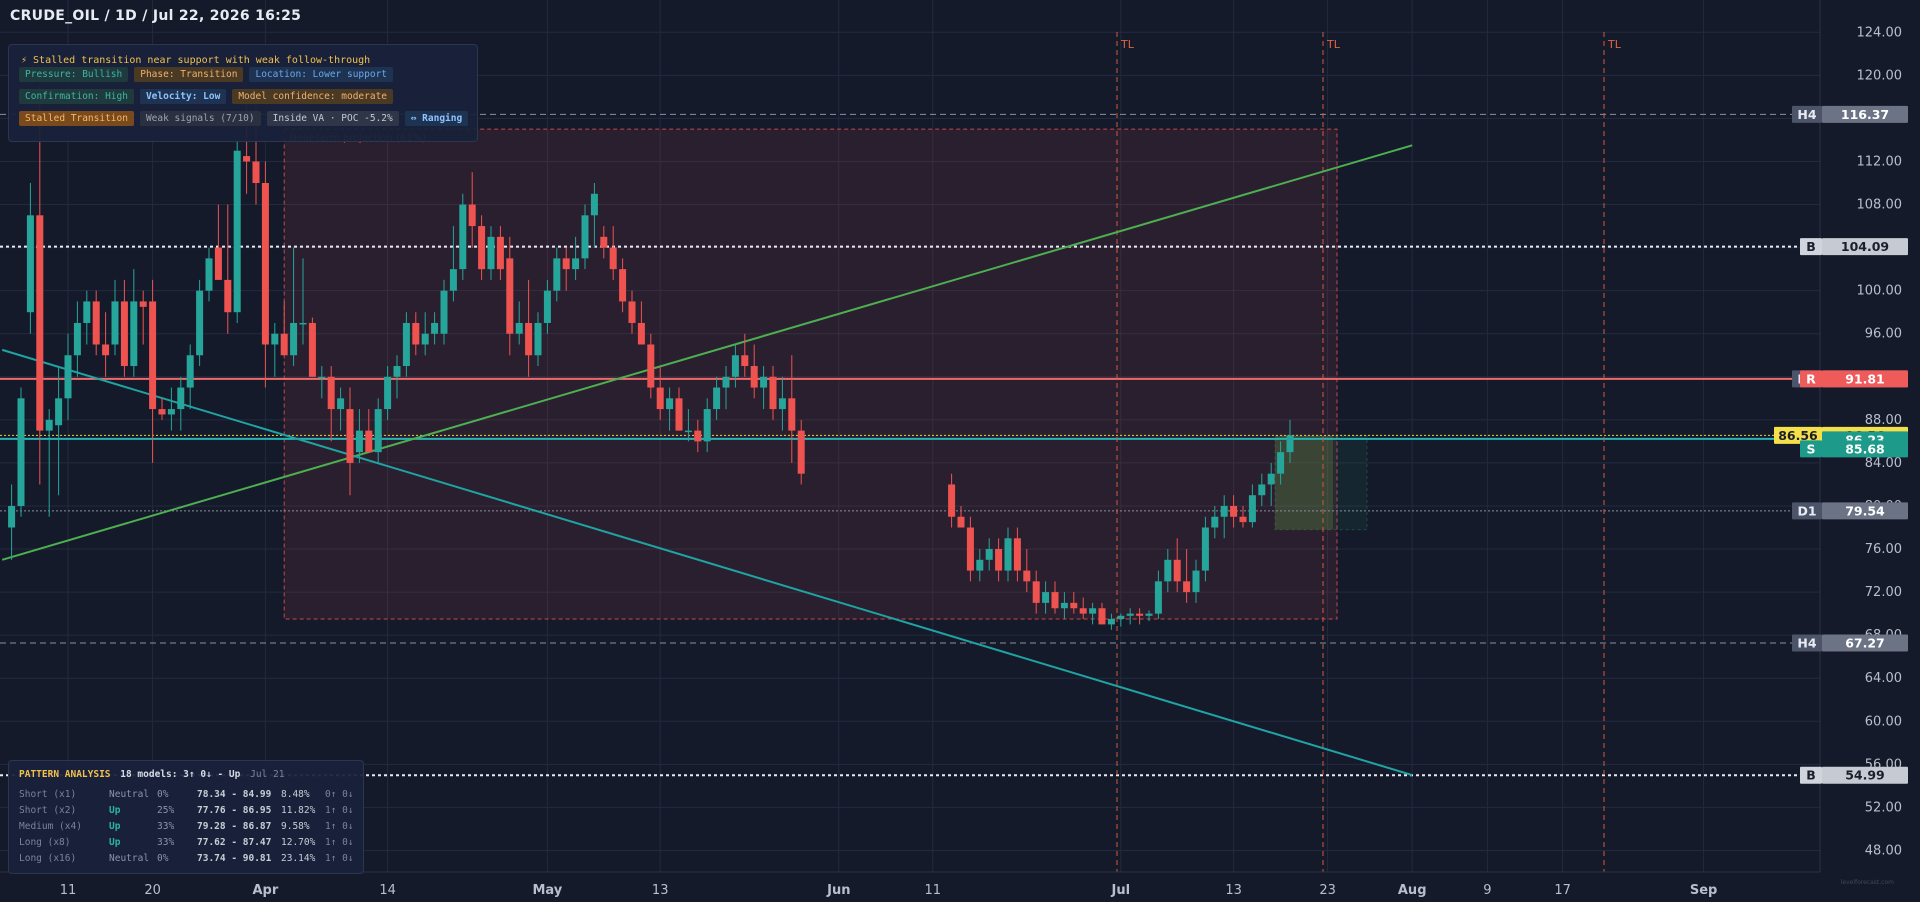 This screenshot has width=1920, height=902. What do you see at coordinates (180, 774) in the screenshot?
I see `pattern-summary: 18 models: 3↑ 0↓ - Up` at bounding box center [180, 774].